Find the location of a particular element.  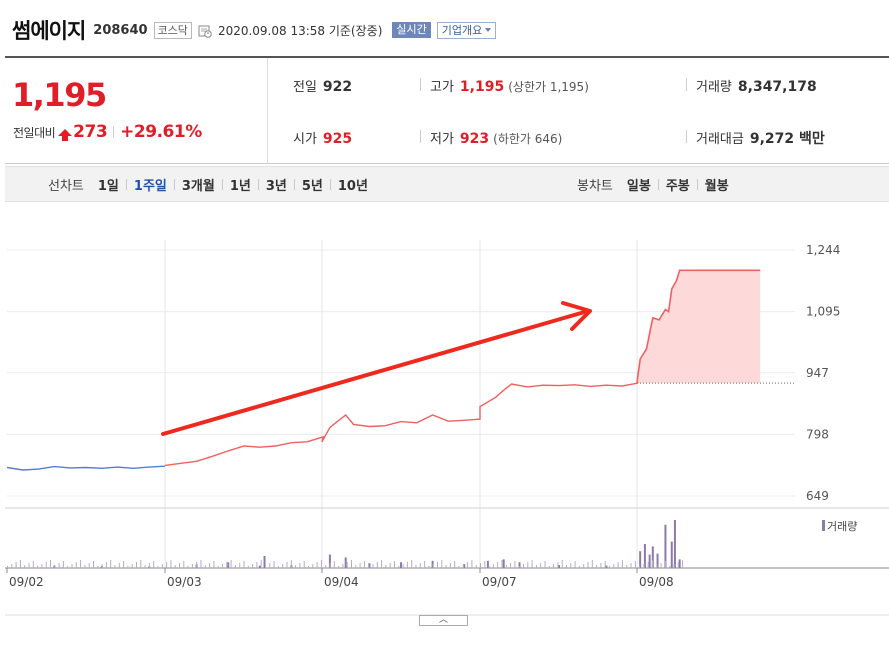

tab-monthly: 월봉 is located at coordinates (716, 186).